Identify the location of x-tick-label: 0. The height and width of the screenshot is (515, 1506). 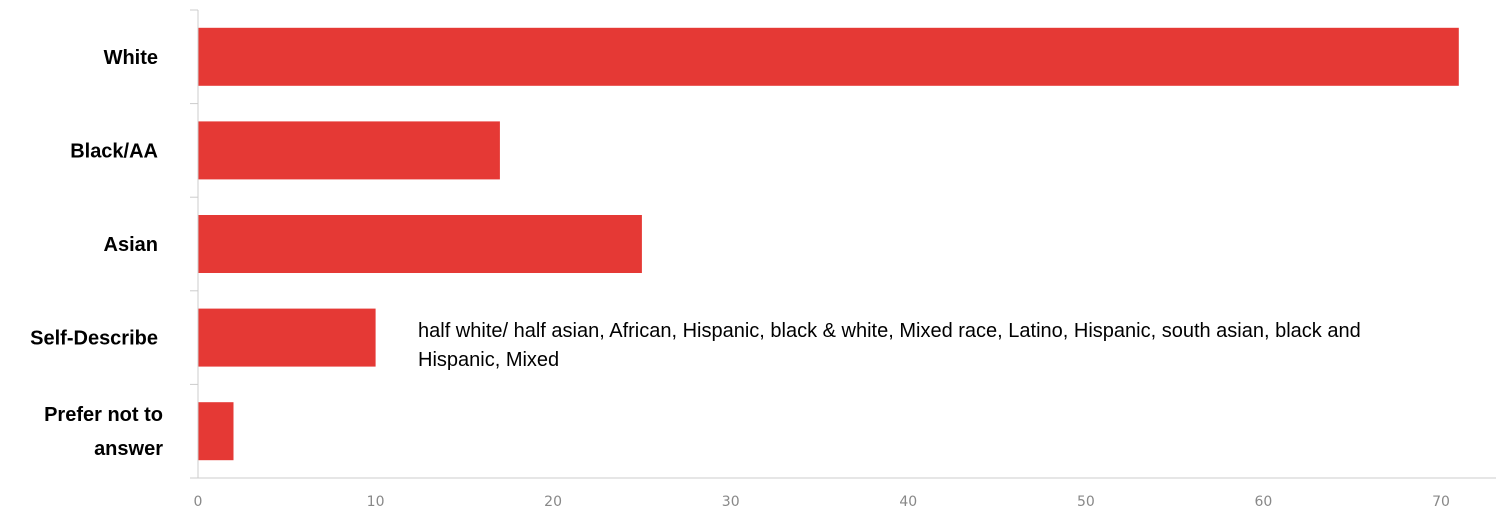
(198, 502).